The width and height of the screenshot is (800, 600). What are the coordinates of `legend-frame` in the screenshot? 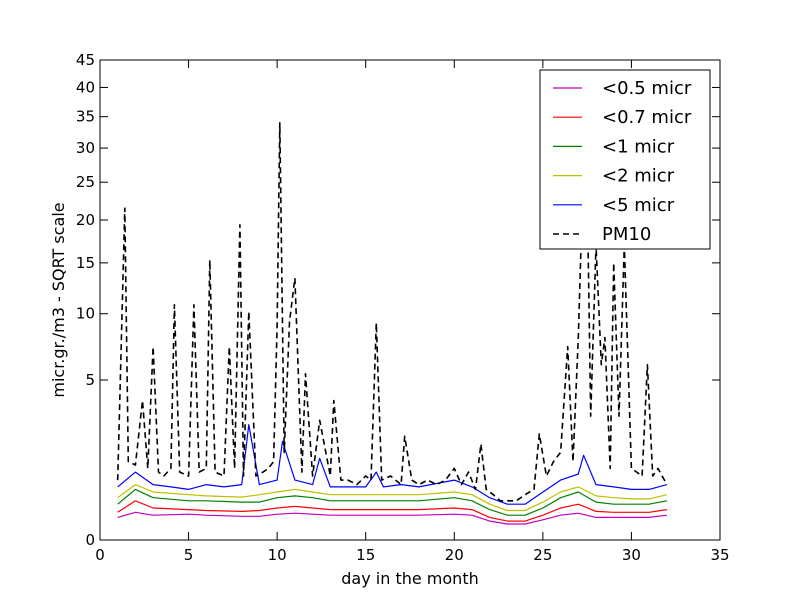 It's located at (625, 159).